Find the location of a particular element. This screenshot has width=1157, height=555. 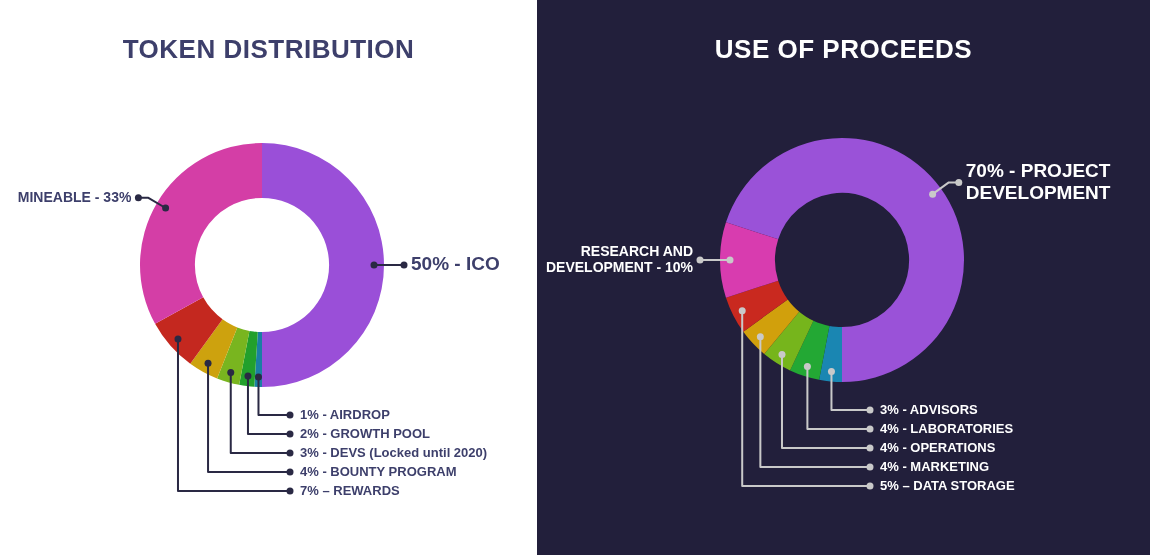

chart-title: USE OF PROCEEDS is located at coordinates (843, 49).